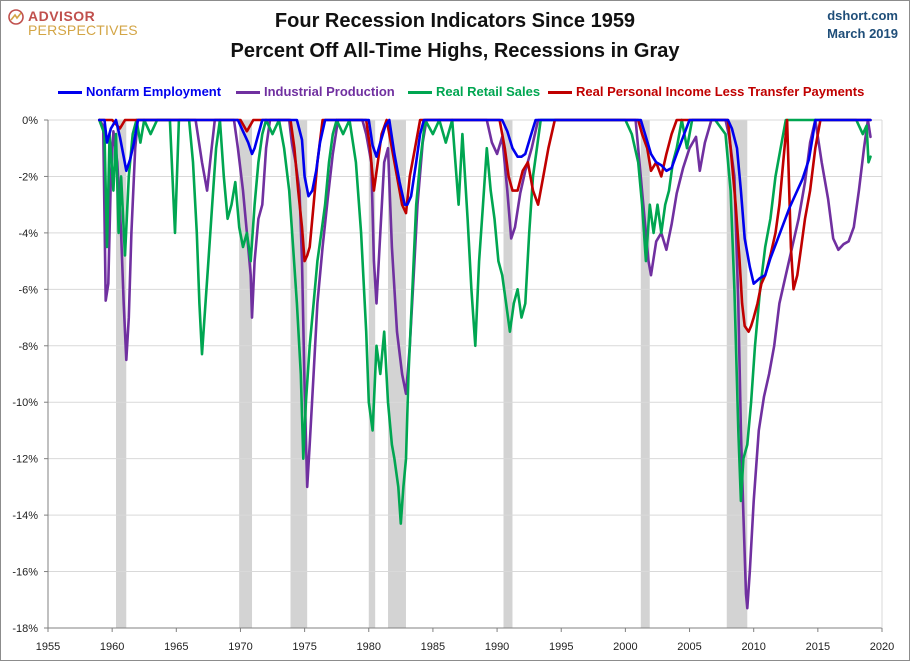  I want to click on x-tick-label: 1970, so click(240, 647).